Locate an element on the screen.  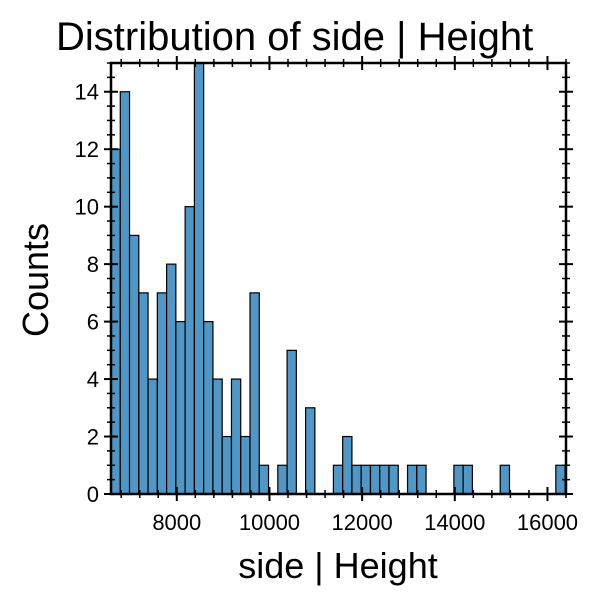
x-tick-label: 10000 is located at coordinates (269, 522).